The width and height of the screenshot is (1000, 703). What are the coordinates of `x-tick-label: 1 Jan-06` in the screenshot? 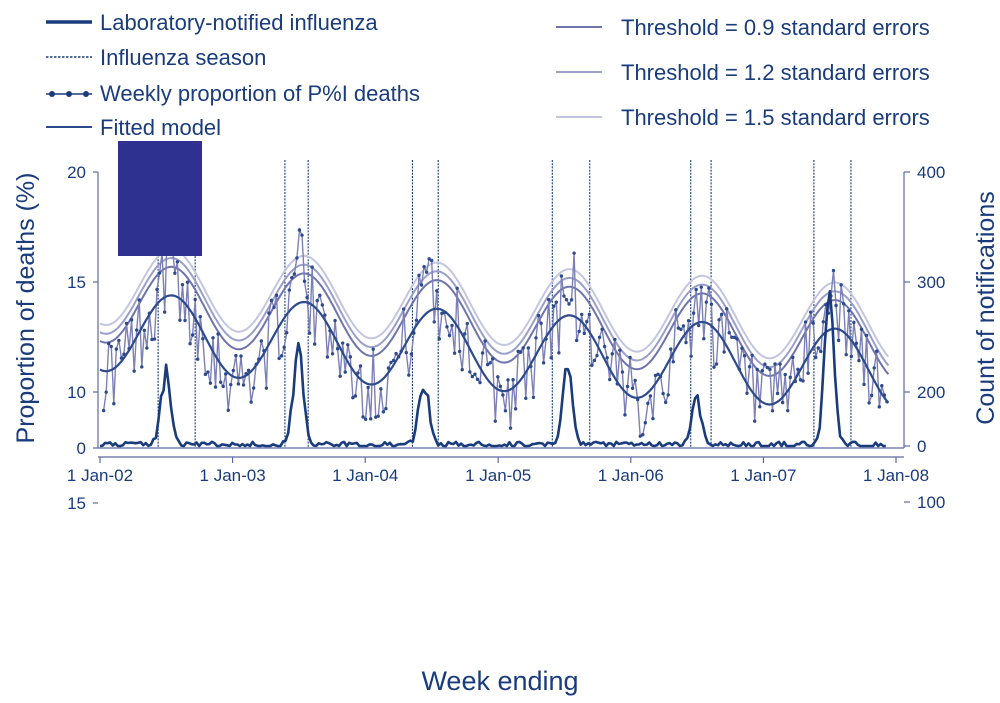 It's located at (631, 475).